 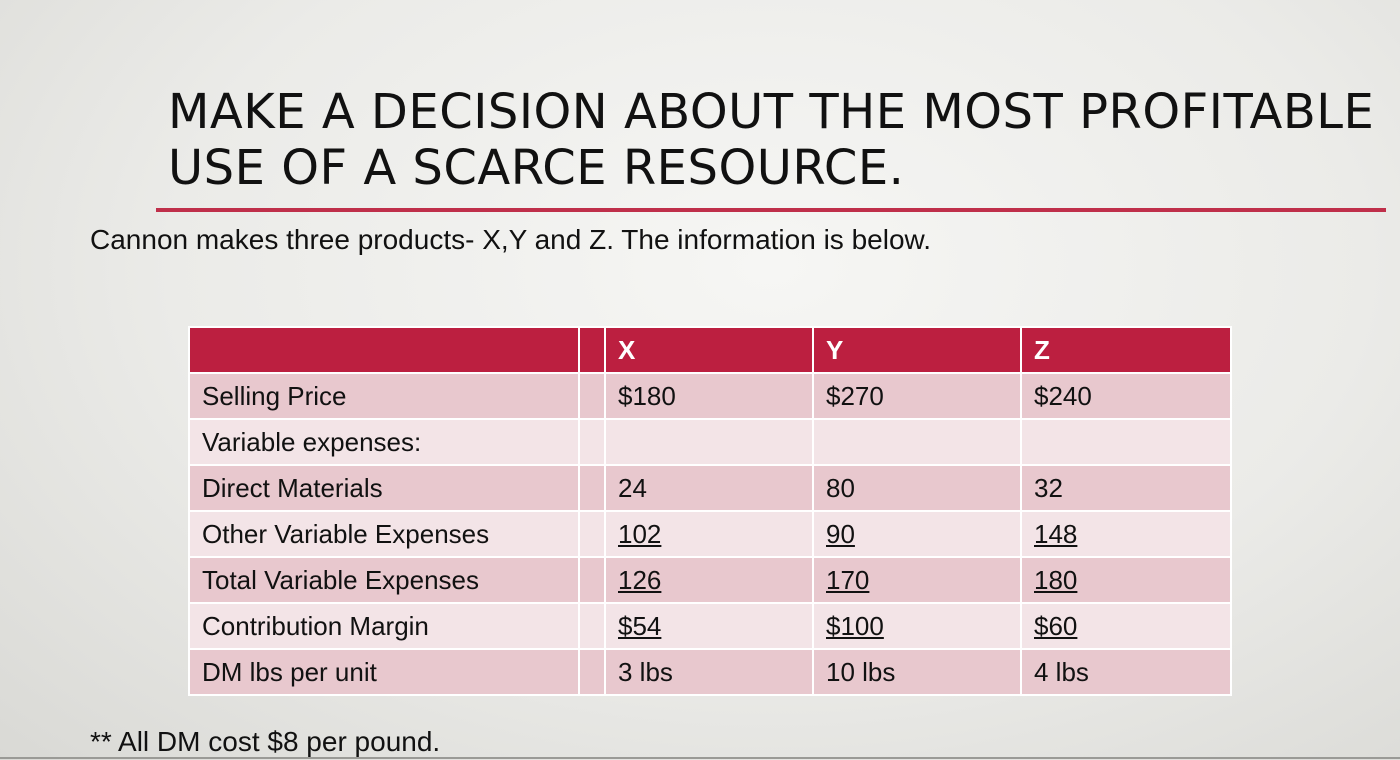 What do you see at coordinates (1126, 488) in the screenshot?
I see `cell-z: 32` at bounding box center [1126, 488].